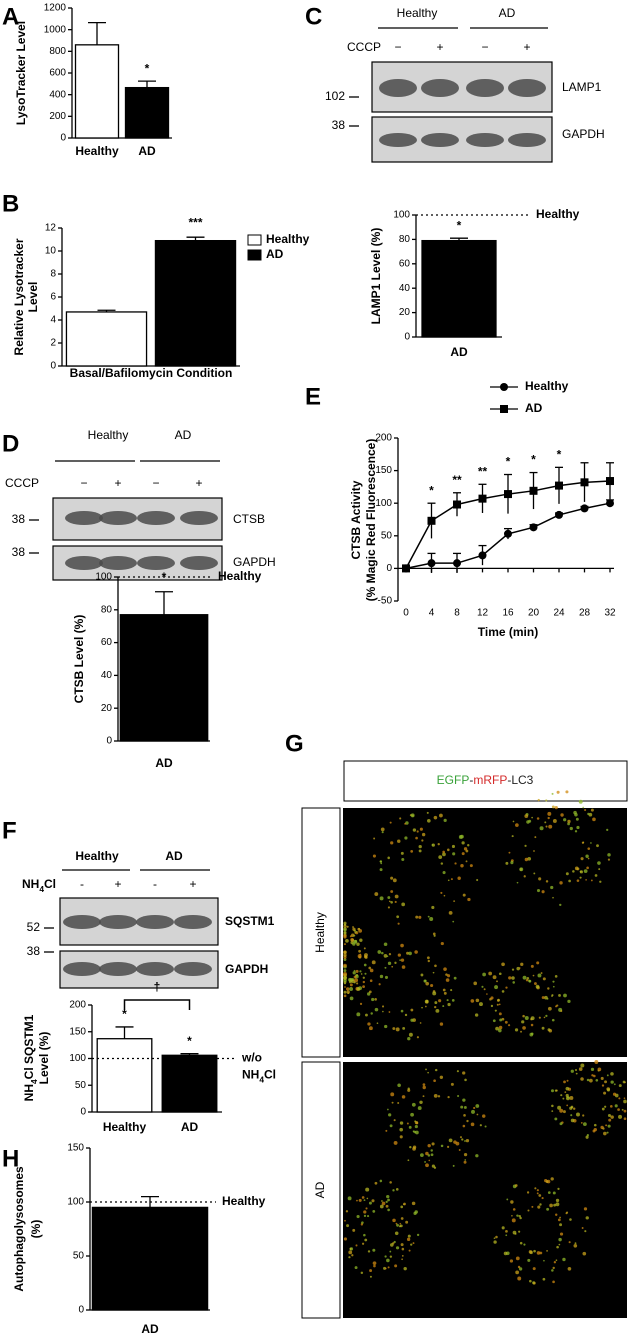 The image size is (633, 1341). Describe the element at coordinates (57, 116) in the screenshot. I see `y-tick-label: 200` at that location.